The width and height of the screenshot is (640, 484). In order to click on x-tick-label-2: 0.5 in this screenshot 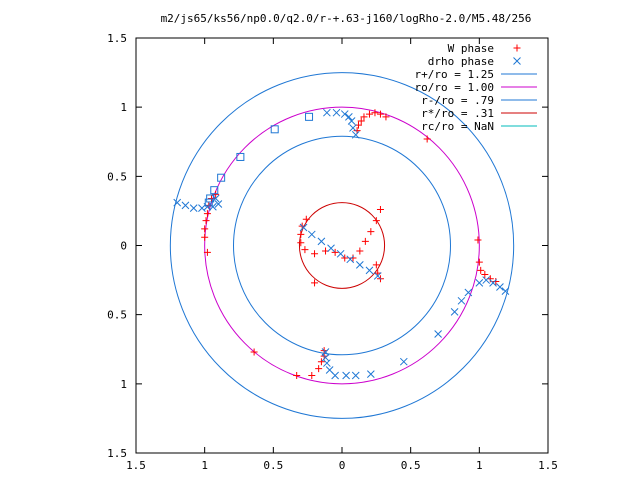, I will do `click(273, 465)`.